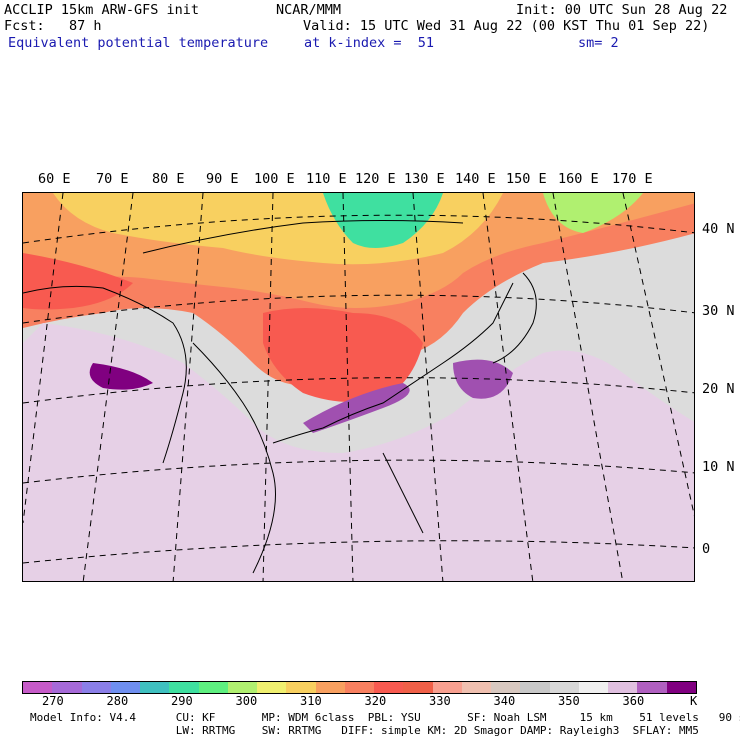  I want to click on colorbar-tick-label: 350, so click(569, 701).